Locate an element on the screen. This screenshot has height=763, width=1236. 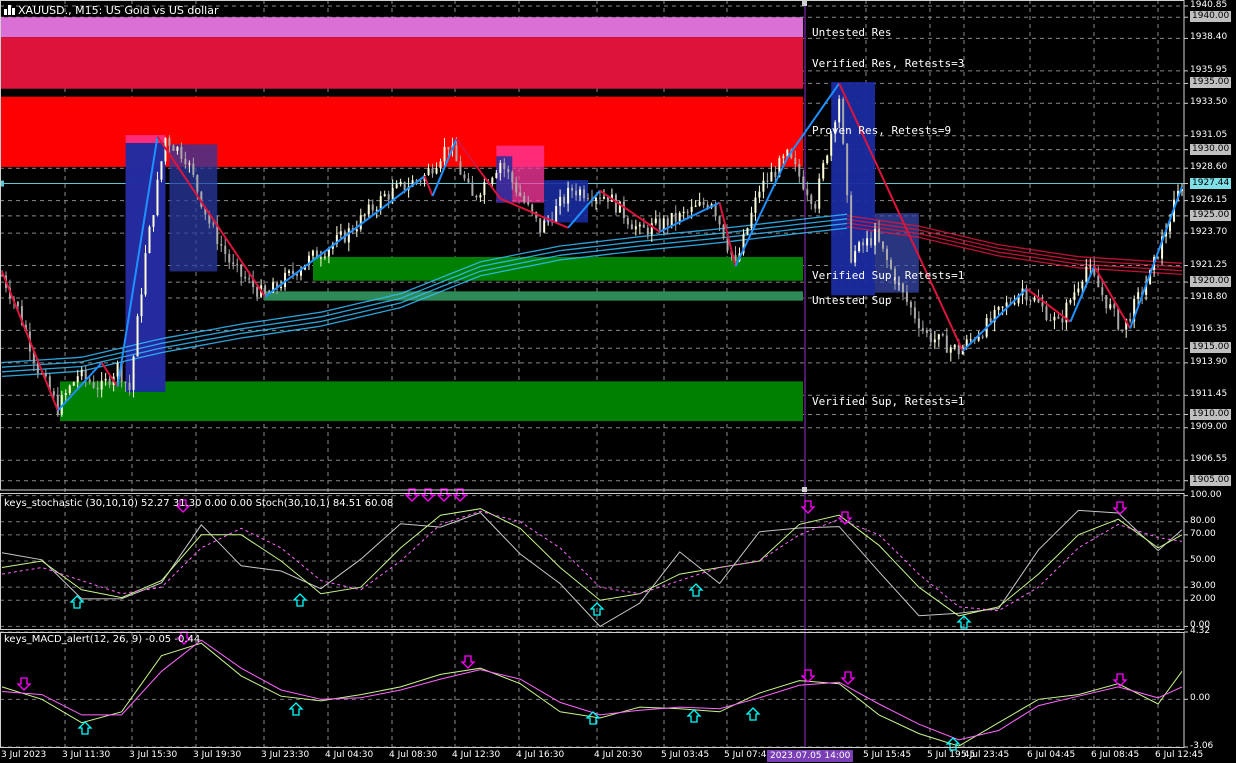
stochastic-up-arrow-icon is located at coordinates (597, 609).